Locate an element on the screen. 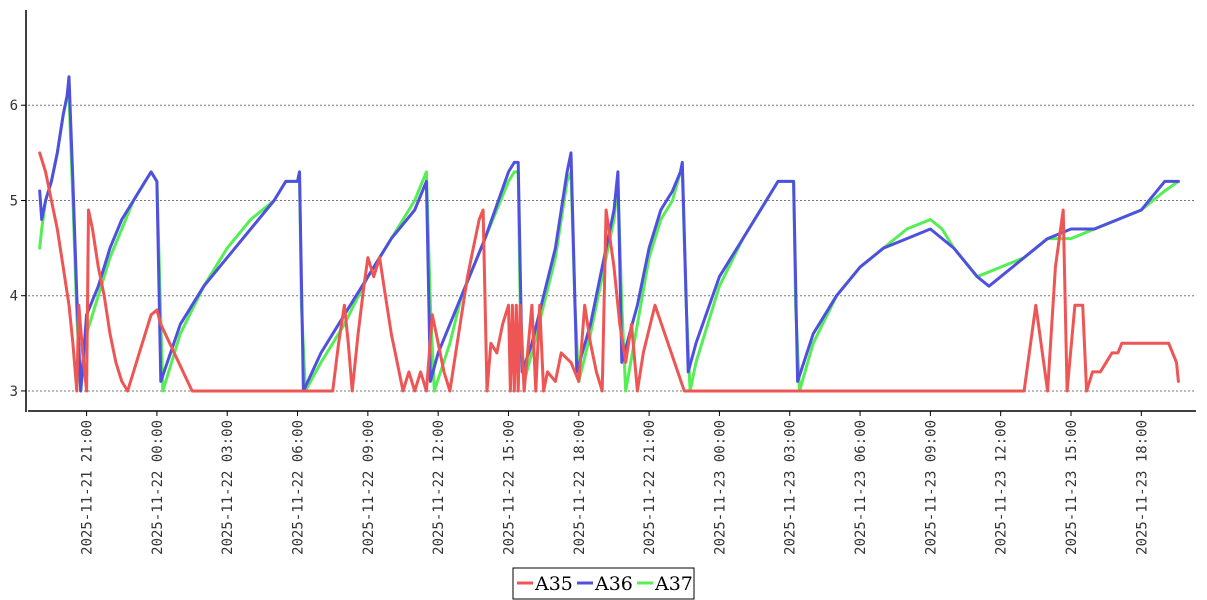 The width and height of the screenshot is (1207, 600). y-tick-label: 6 is located at coordinates (14, 106).